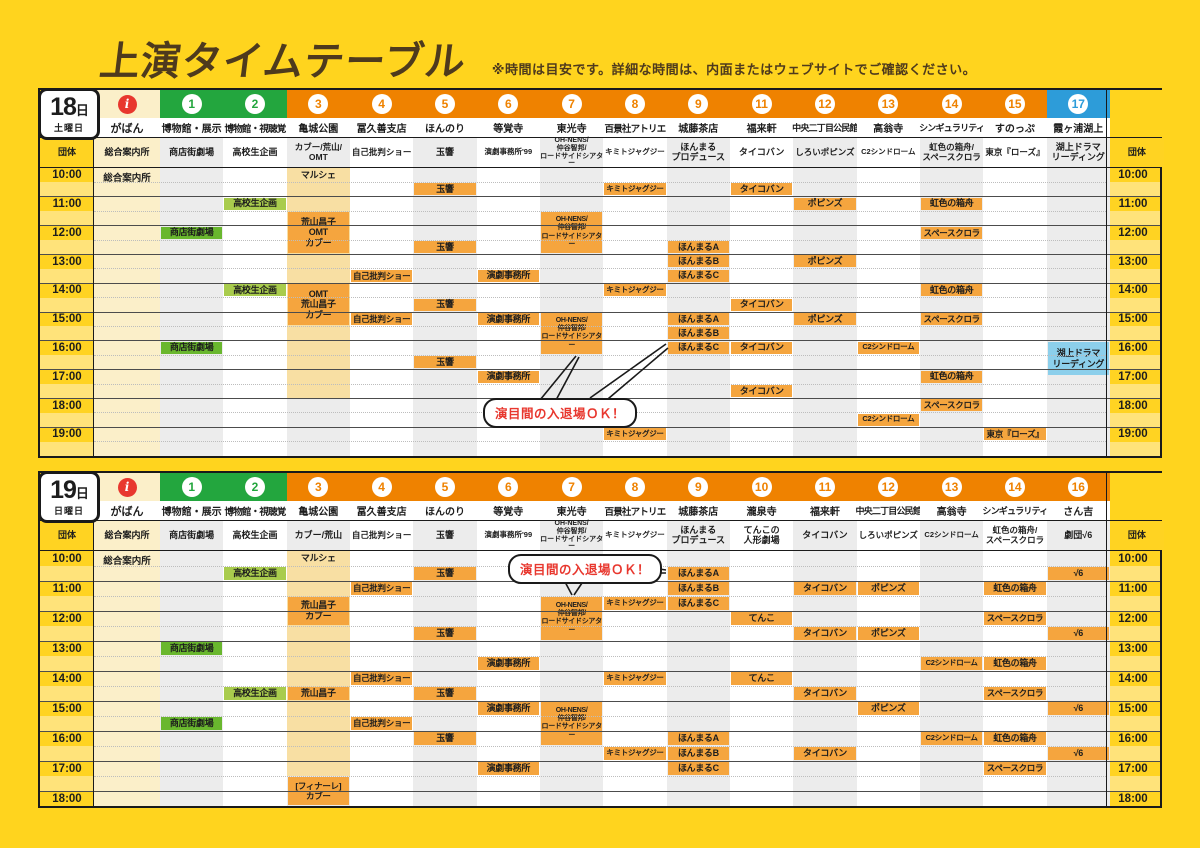  I want to click on venue-lane-8: キミトジャグジー キミトジャグジー キミトジャグジー, so click(635, 678).